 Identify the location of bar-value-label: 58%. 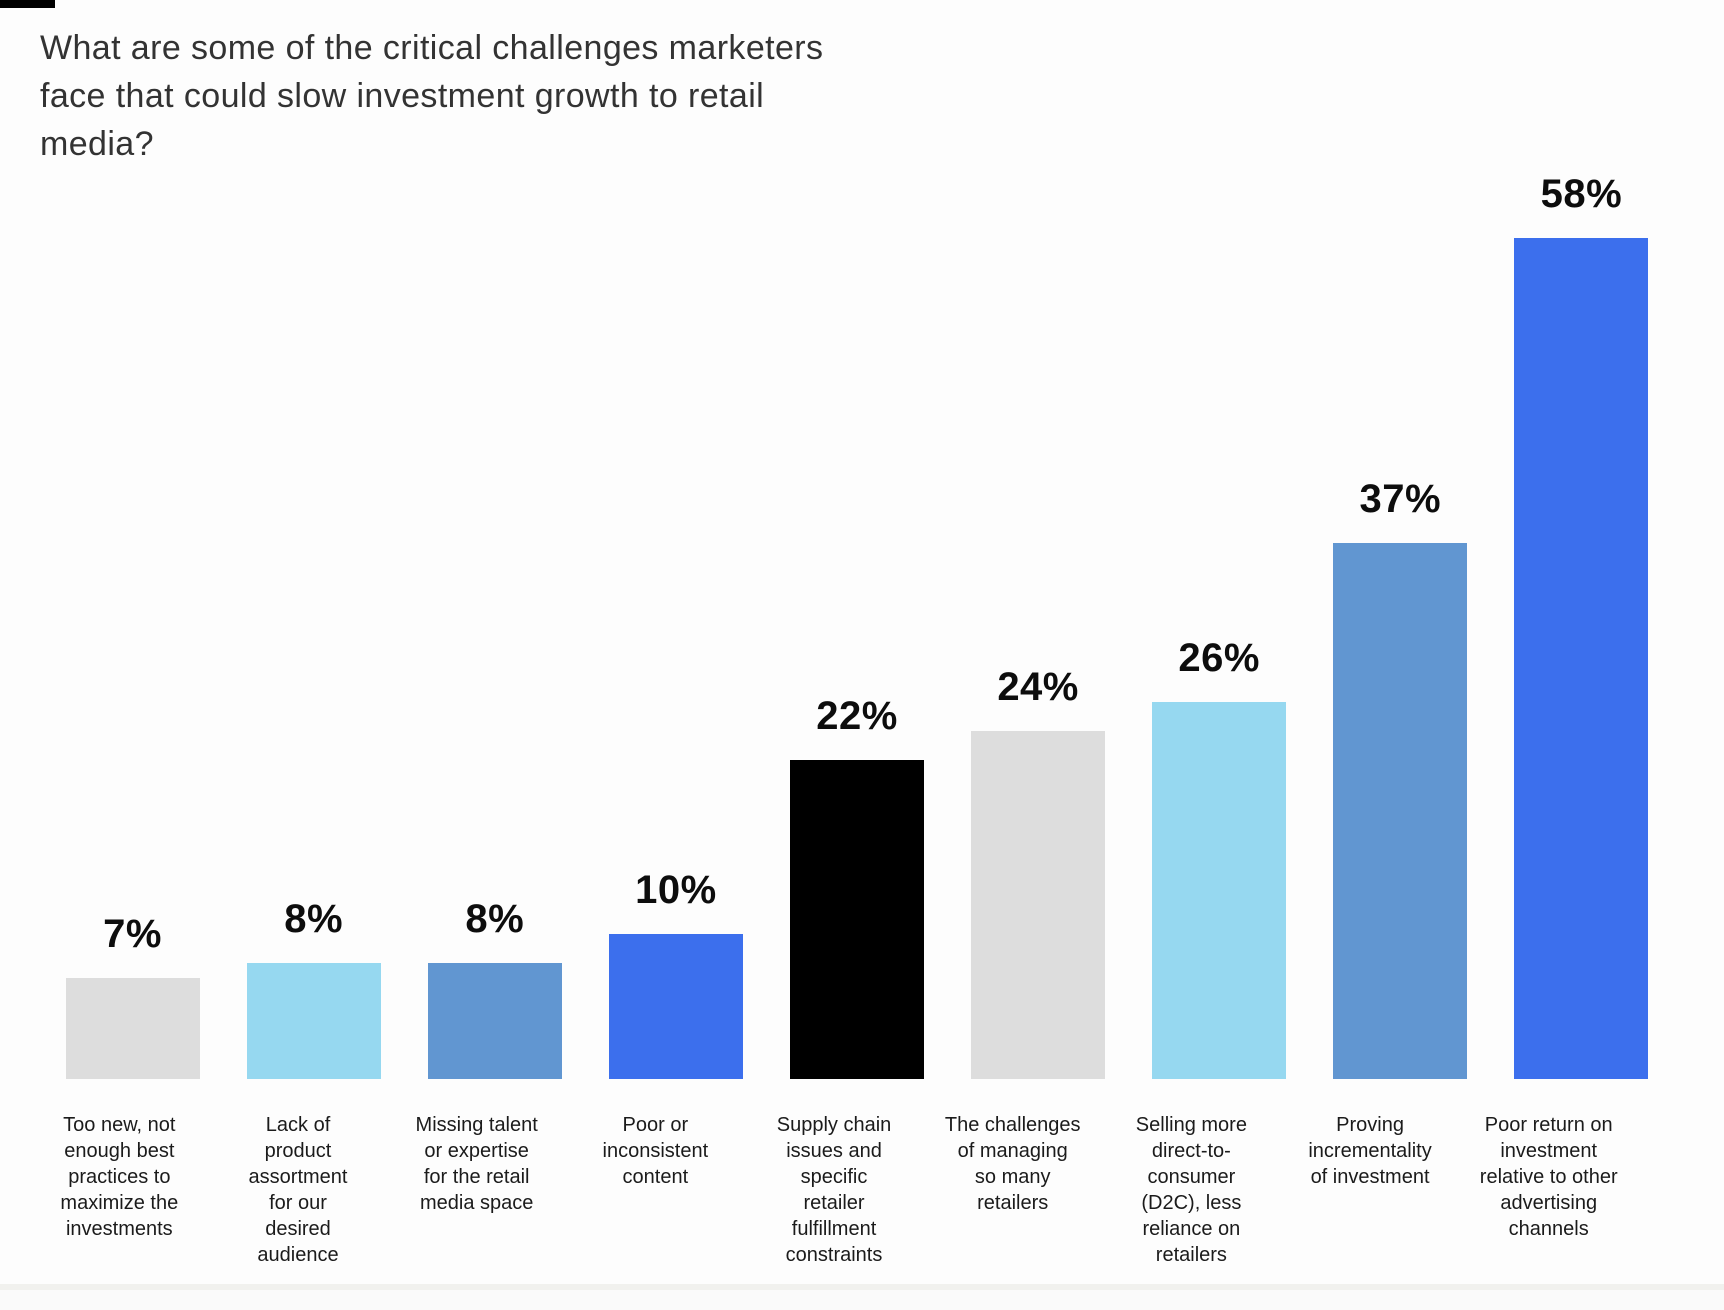
(1581, 194).